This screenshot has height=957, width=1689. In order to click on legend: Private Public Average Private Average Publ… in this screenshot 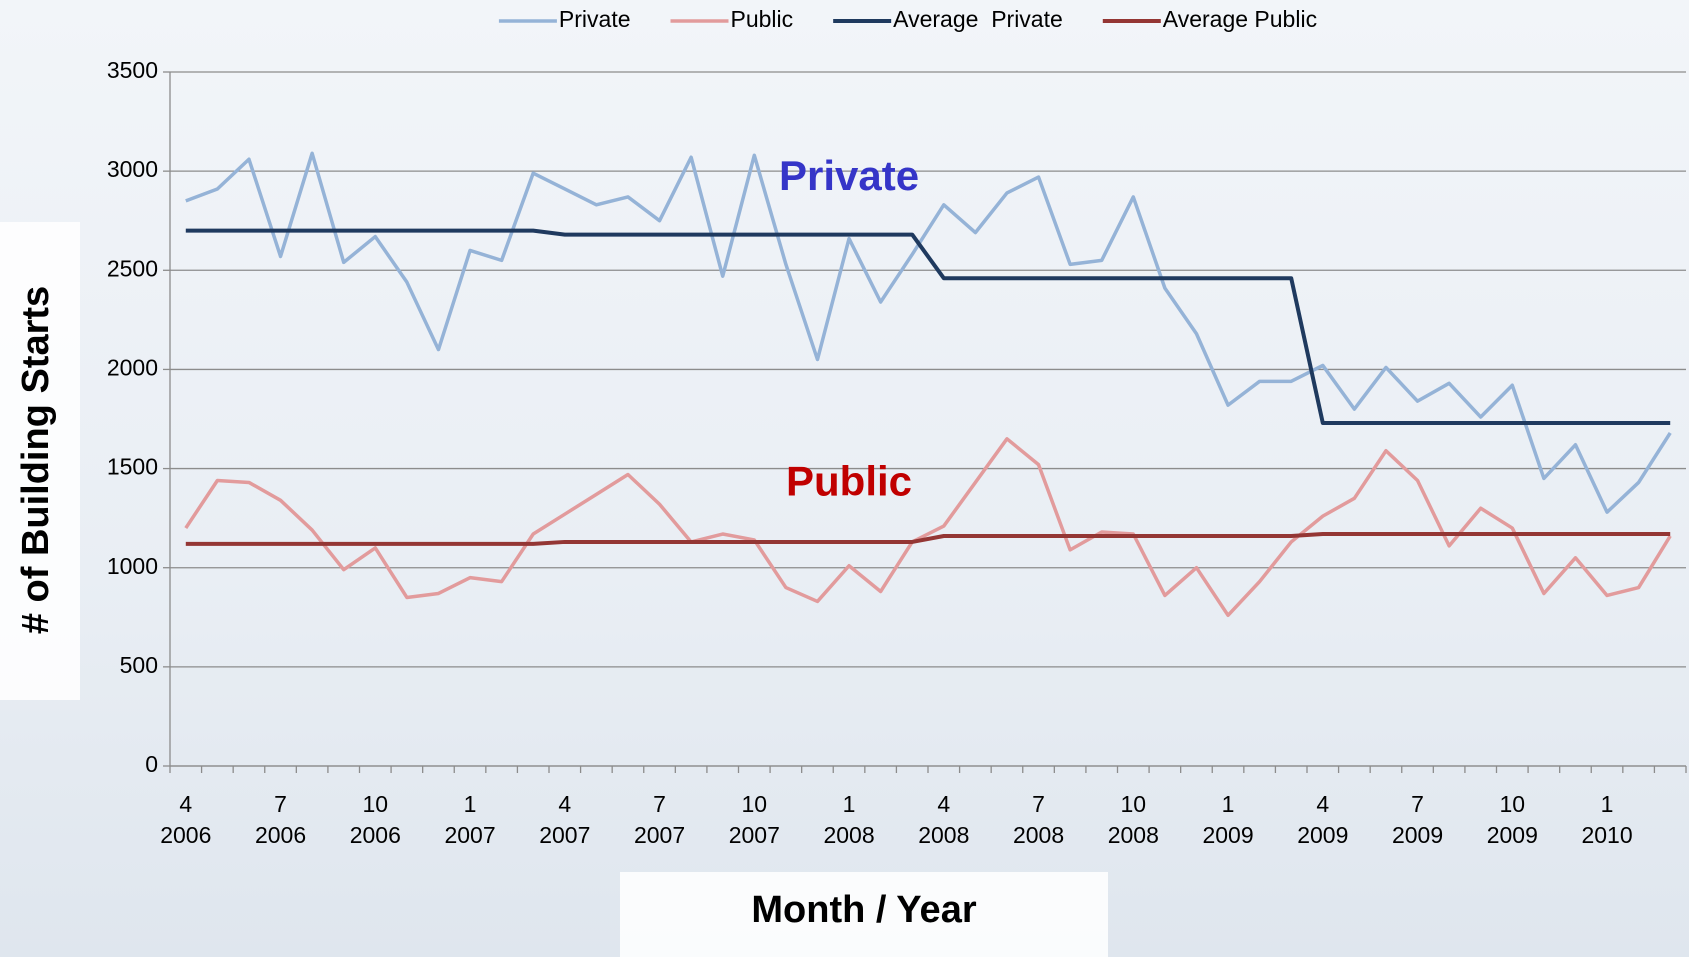, I will do `click(907, 19)`.